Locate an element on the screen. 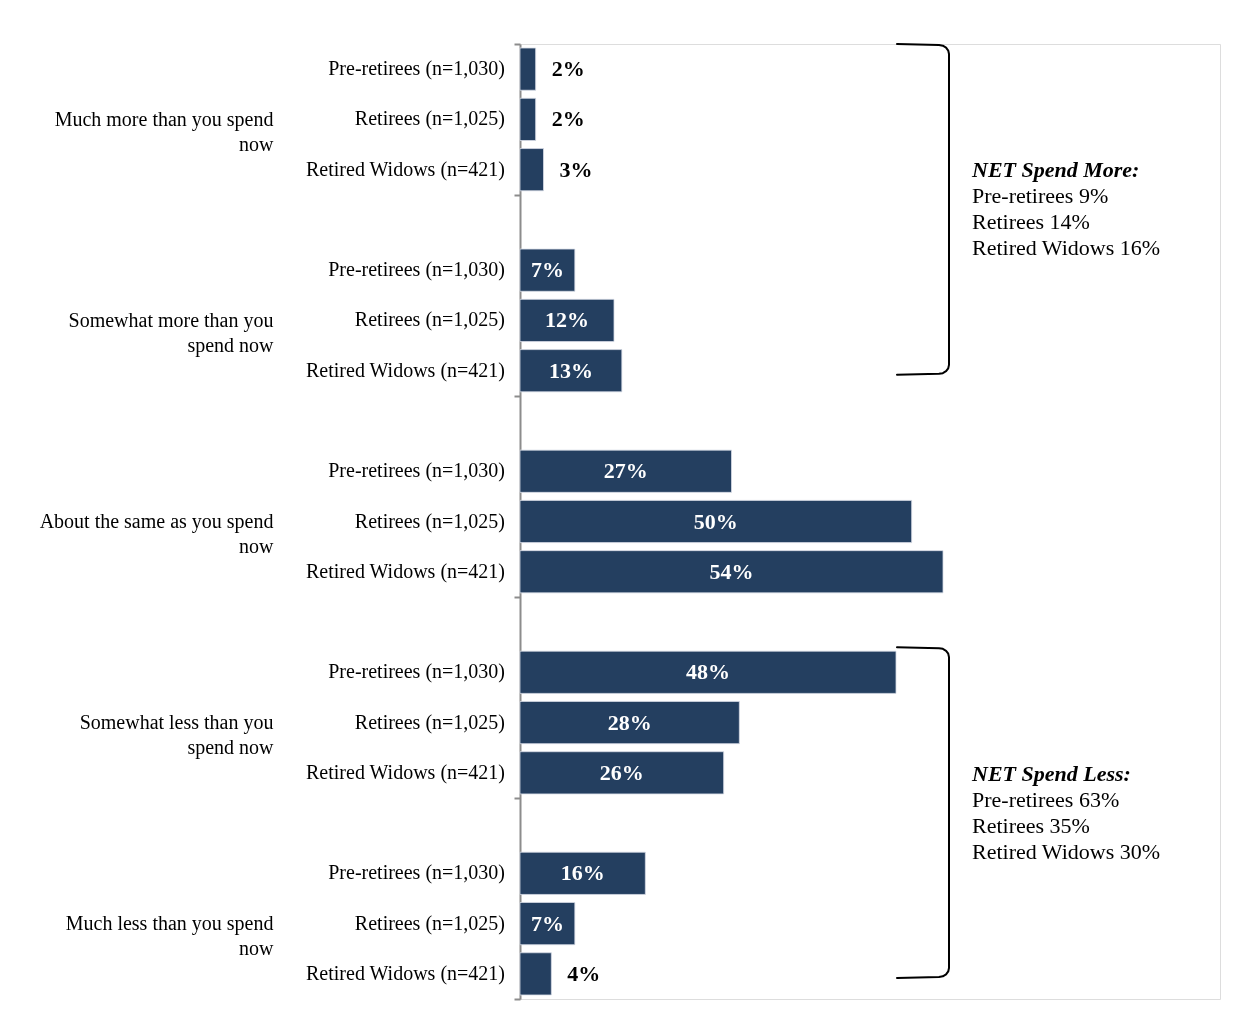 This screenshot has height=1017, width=1253. data-label: 13% is located at coordinates (570, 370).